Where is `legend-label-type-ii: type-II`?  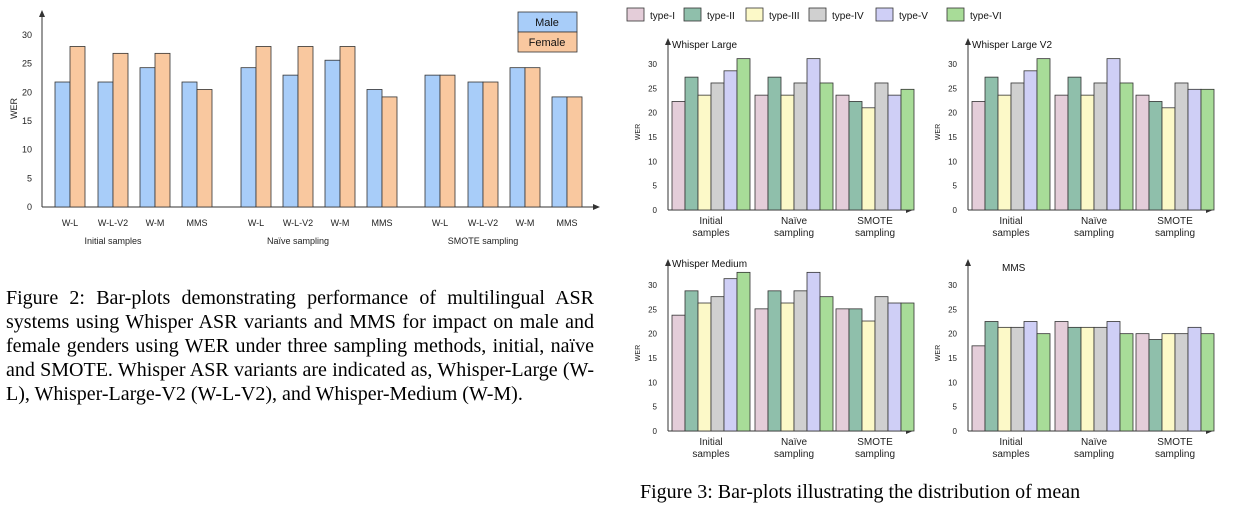 legend-label-type-ii: type-II is located at coordinates (721, 16).